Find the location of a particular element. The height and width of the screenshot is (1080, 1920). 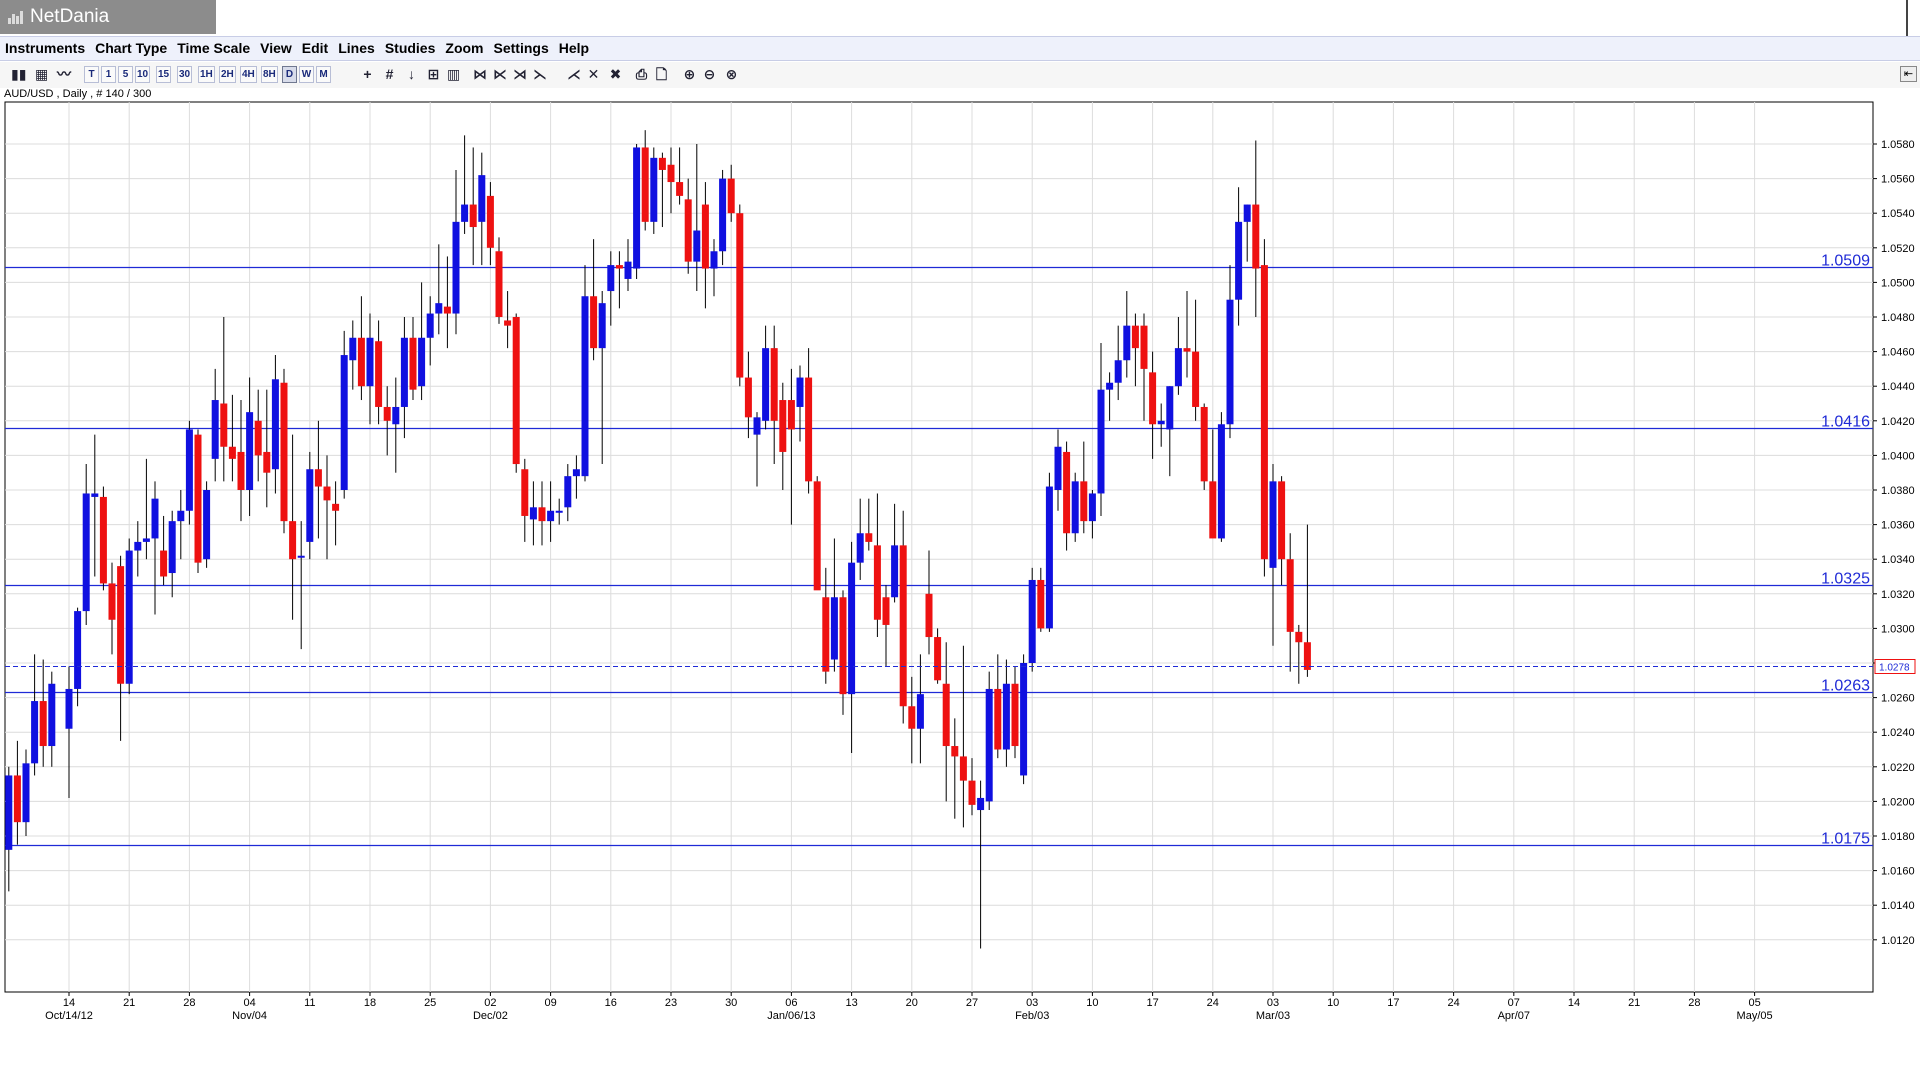

x-tick-label: 17 is located at coordinates (1152, 1003).